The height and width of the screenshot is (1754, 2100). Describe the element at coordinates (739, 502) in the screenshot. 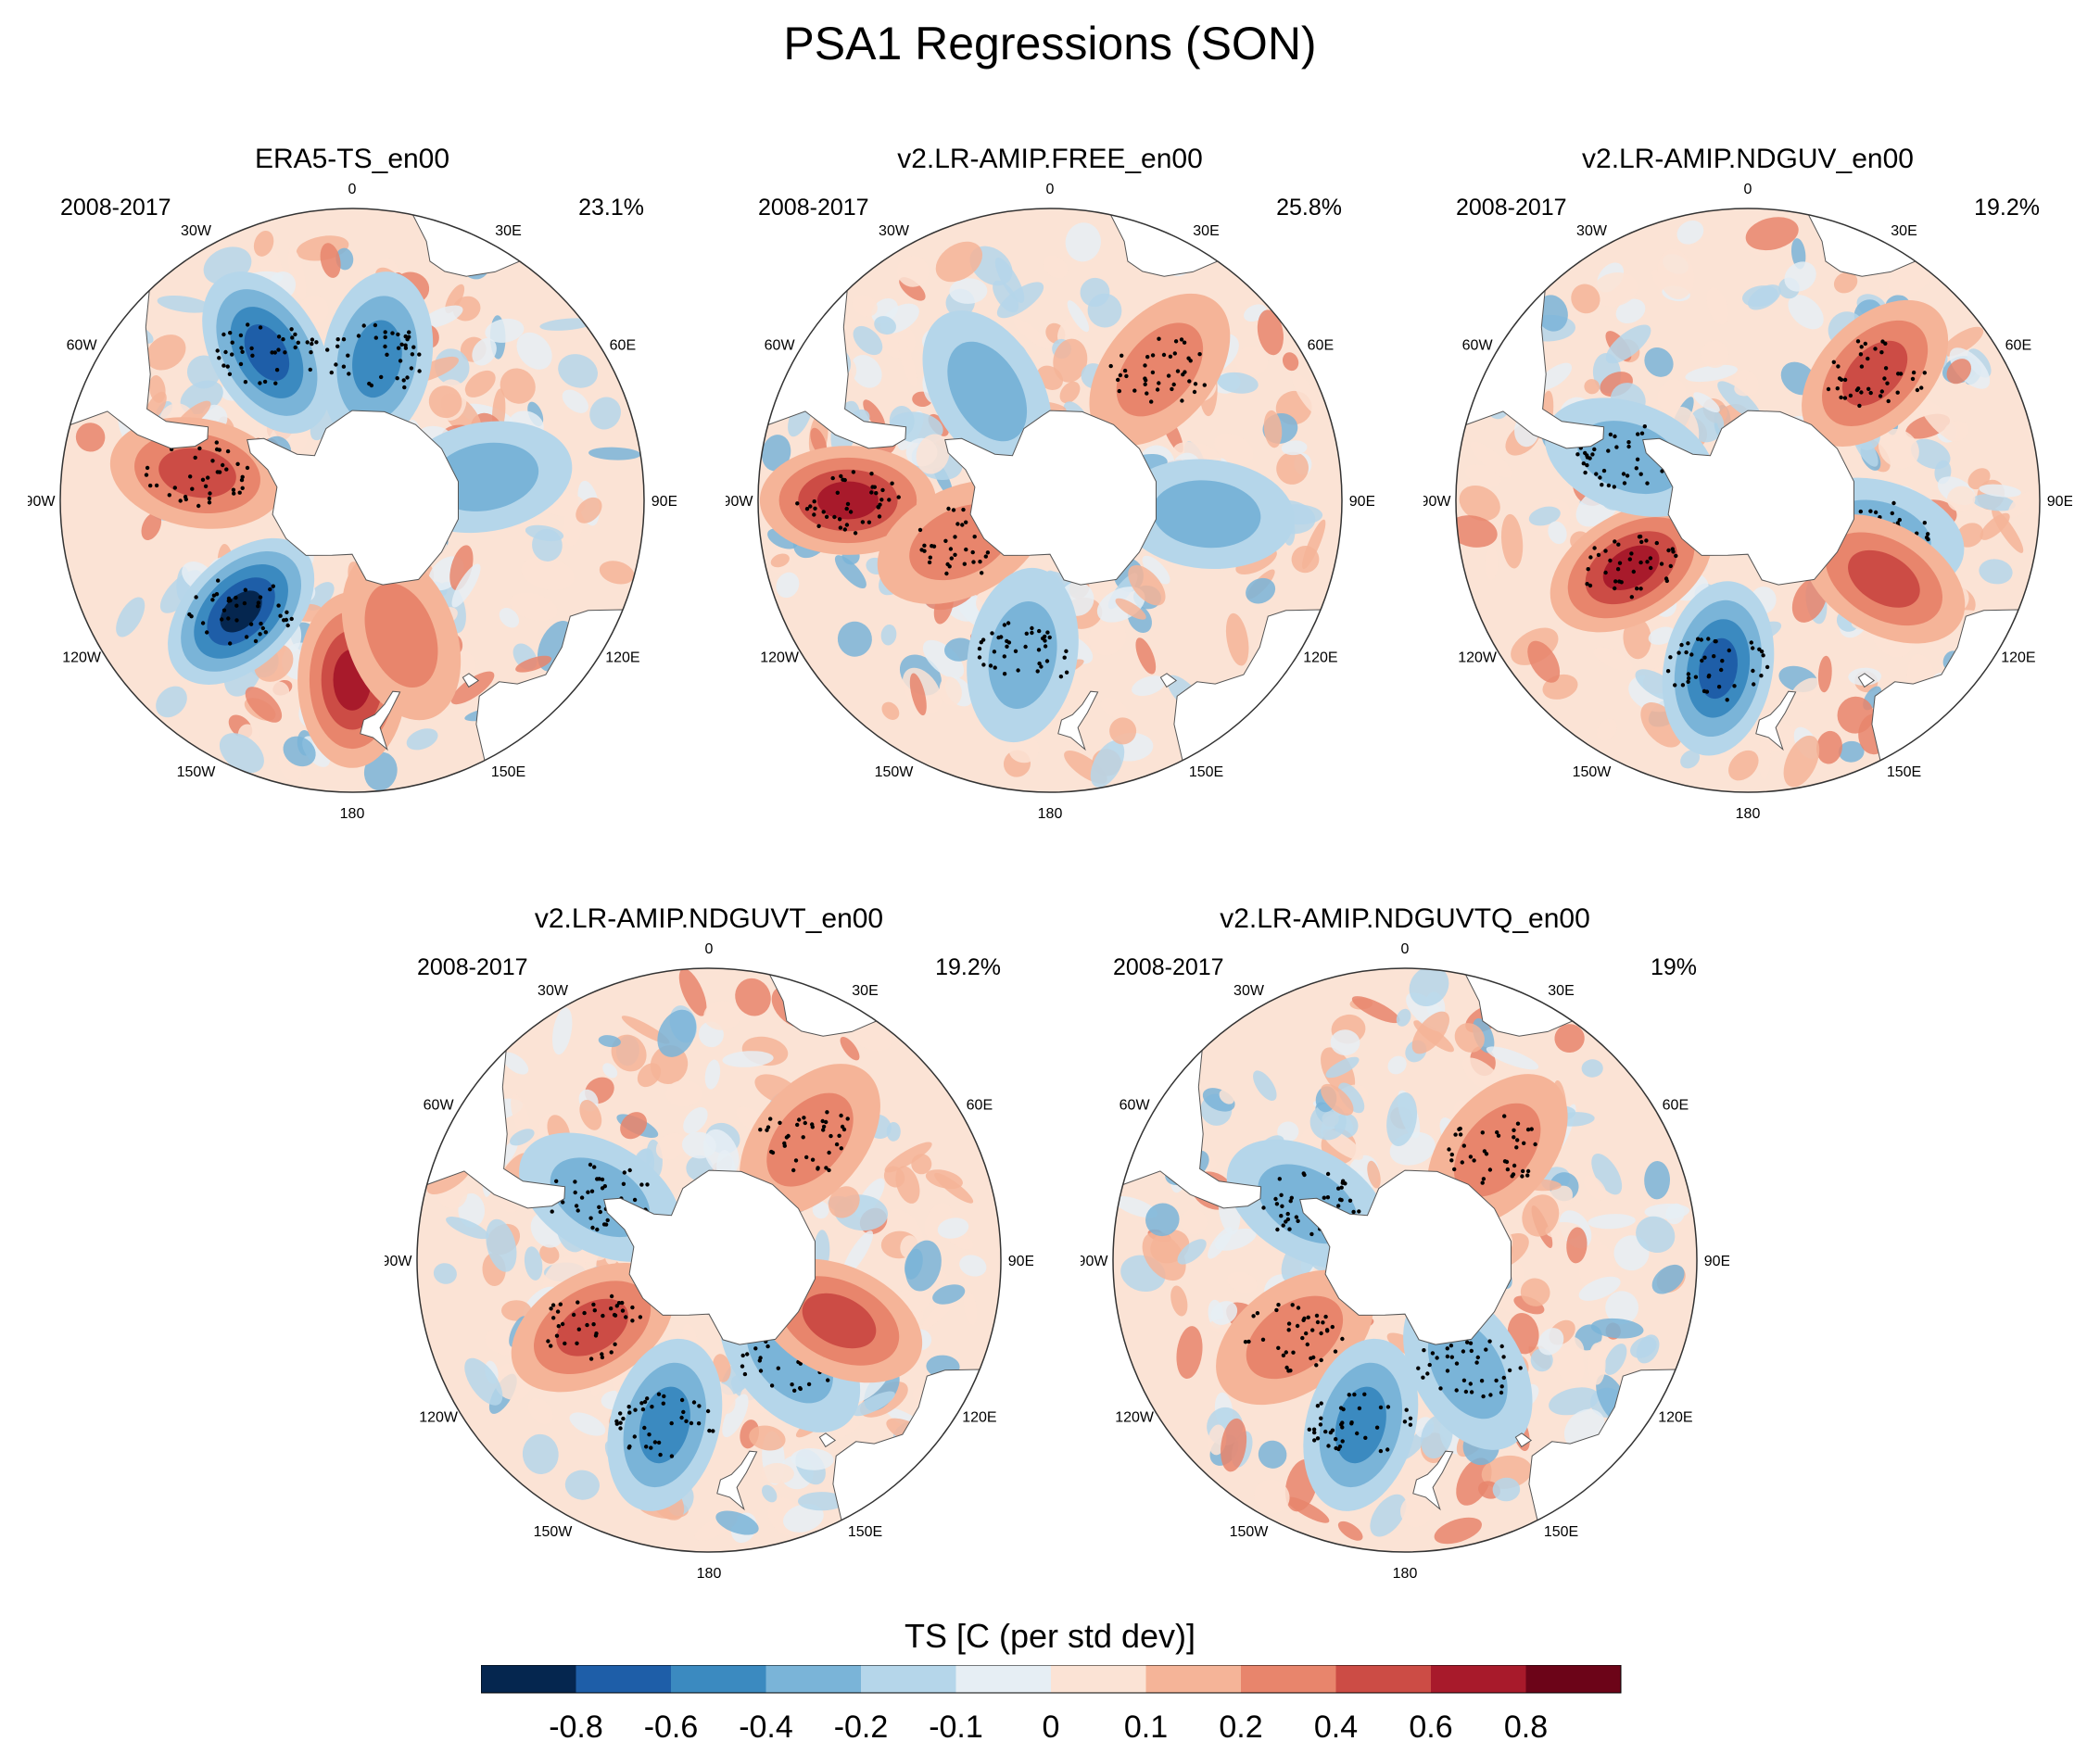

I see `longitude-label: 90W` at that location.